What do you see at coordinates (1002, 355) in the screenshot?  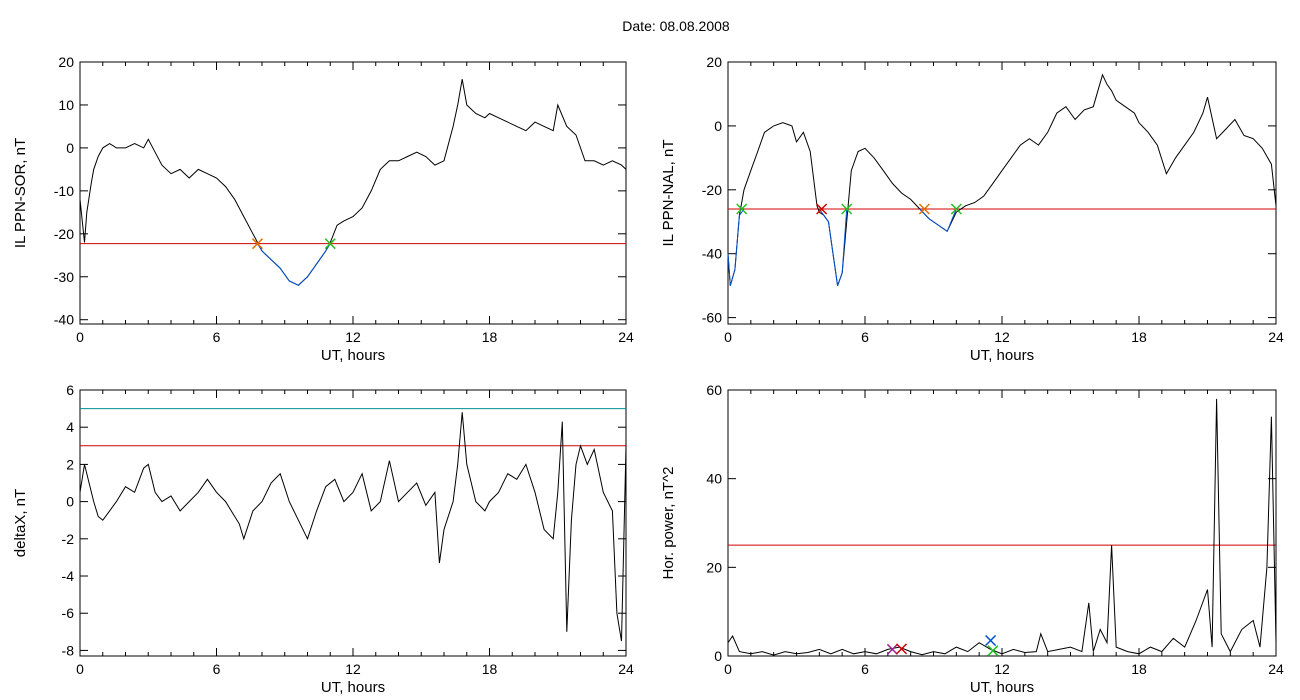 I see `x-axis-label-2: UT, hours` at bounding box center [1002, 355].